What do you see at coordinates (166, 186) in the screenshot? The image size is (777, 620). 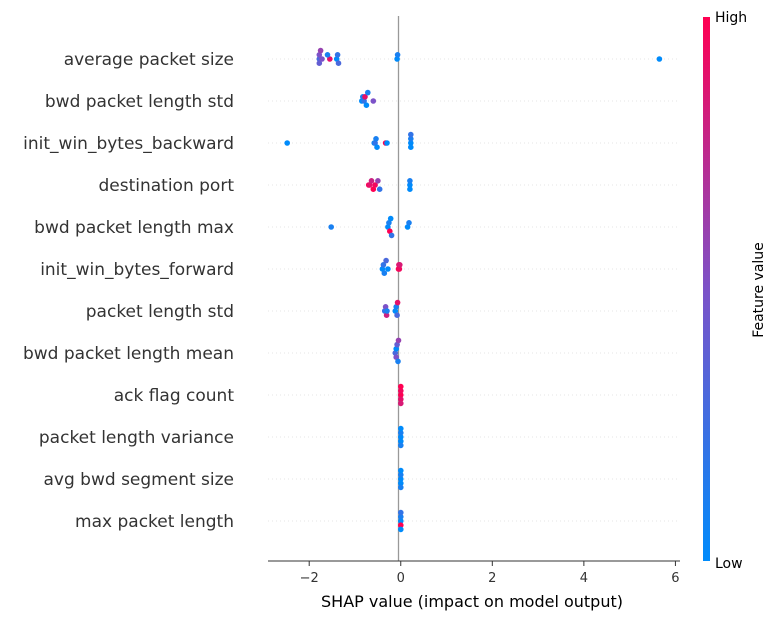 I see `feature-label: destination port` at bounding box center [166, 186].